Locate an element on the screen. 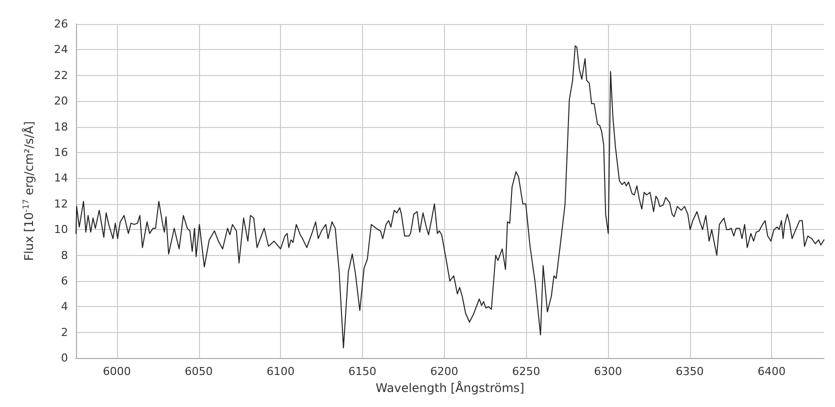 This screenshot has width=835, height=407. x-tick-label: 6300 is located at coordinates (608, 371).